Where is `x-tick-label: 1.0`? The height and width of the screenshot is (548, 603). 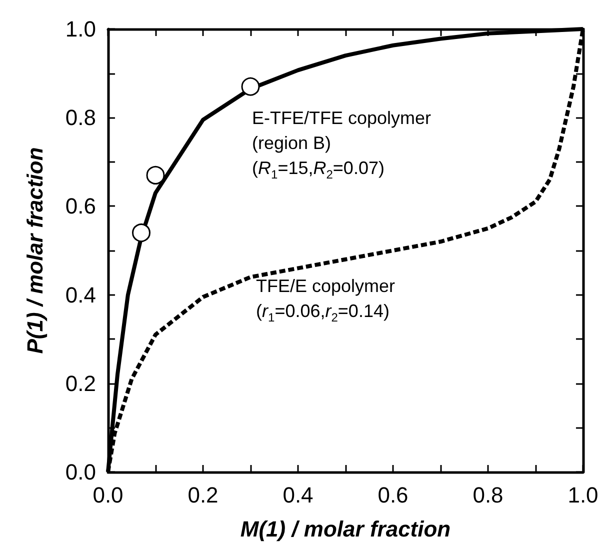 x-tick-label: 1.0 is located at coordinates (583, 495).